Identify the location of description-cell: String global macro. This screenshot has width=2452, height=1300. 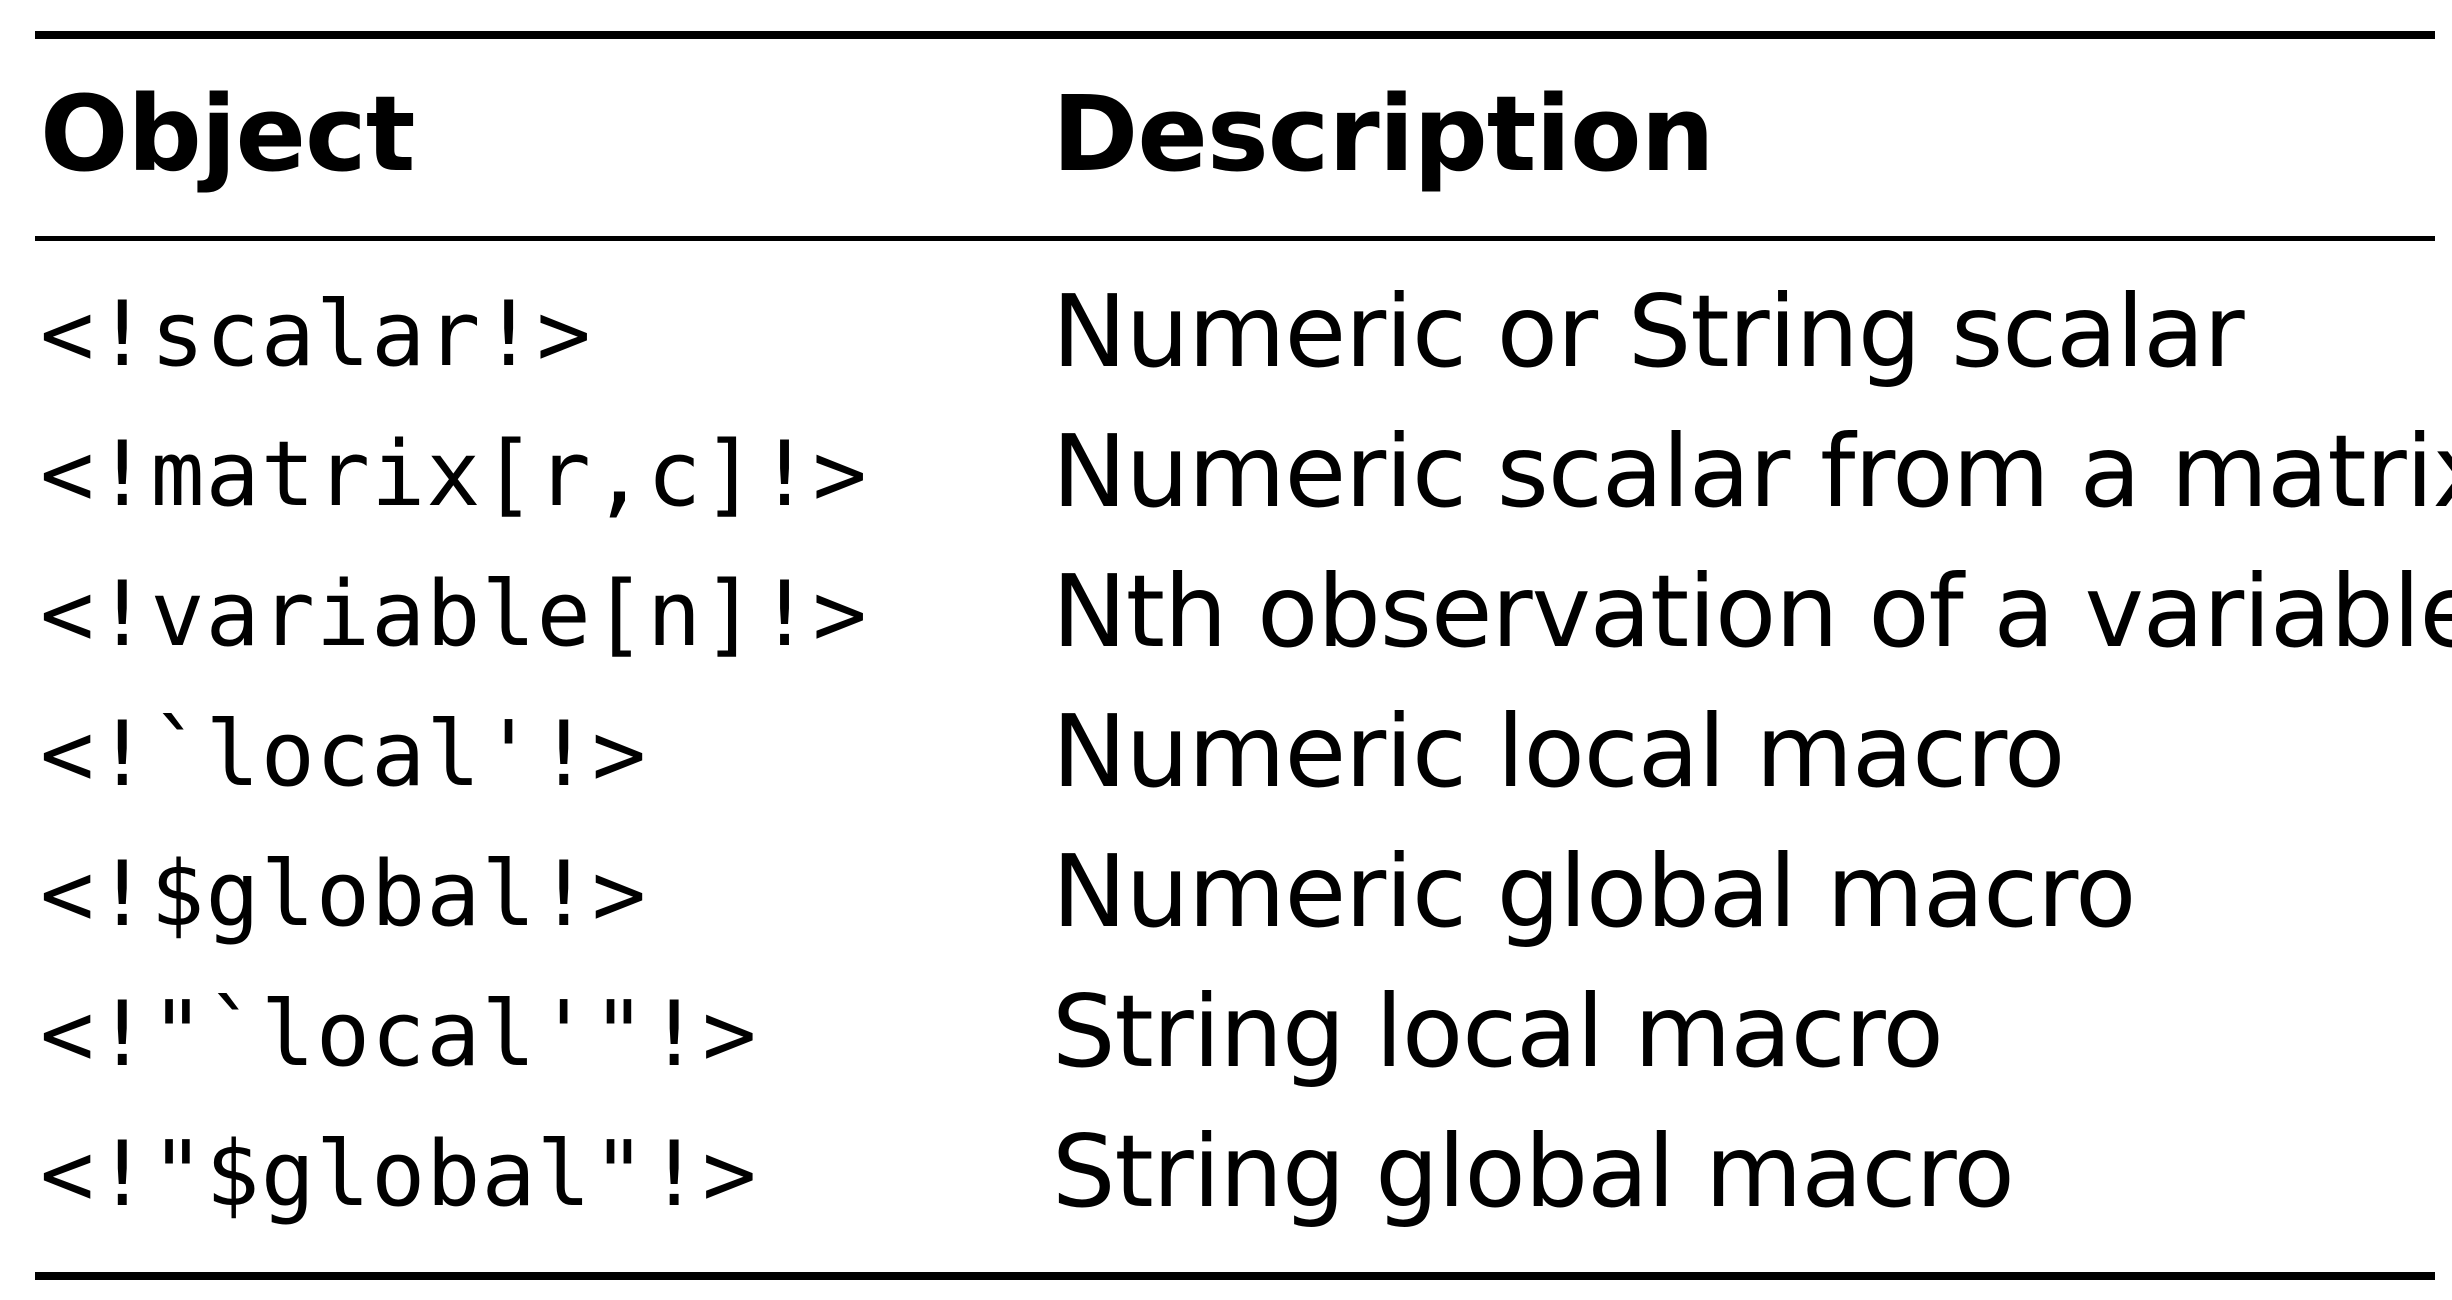
(1533, 1171).